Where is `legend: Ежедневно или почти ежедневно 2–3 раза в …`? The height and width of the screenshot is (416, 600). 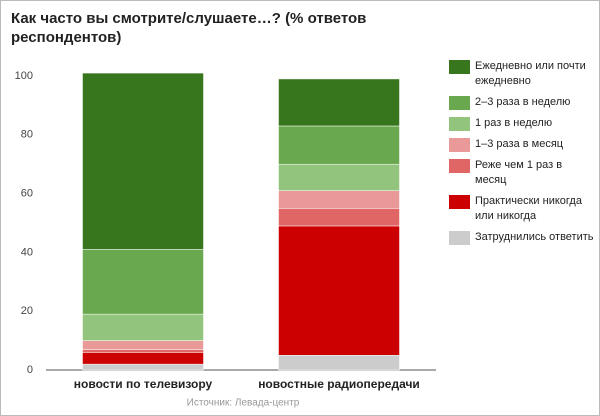
legend: Ежедневно или почти ежедневно 2–3 раза в … is located at coordinates (522, 155).